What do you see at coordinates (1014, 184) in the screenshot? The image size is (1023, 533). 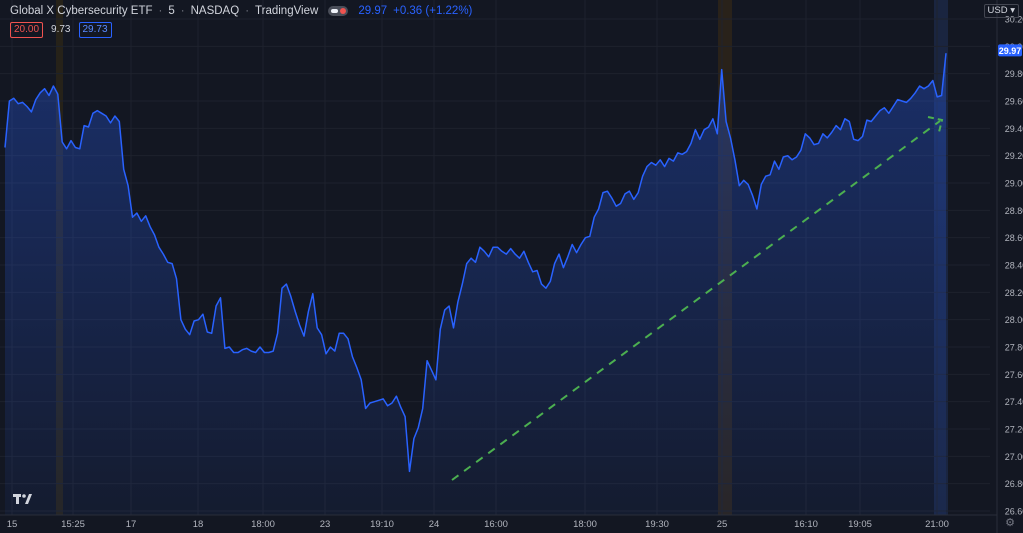 I see `y-tick-label: 29.00` at bounding box center [1014, 184].